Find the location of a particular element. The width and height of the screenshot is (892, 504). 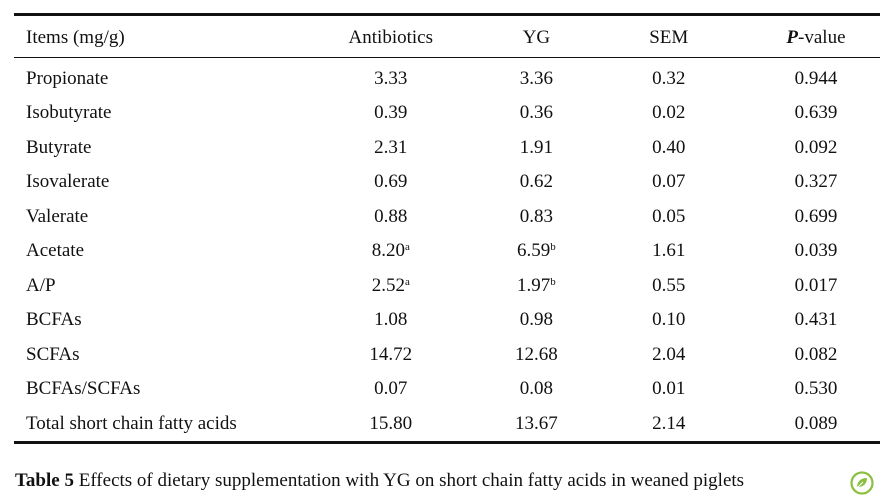

row-p-value-cell: 0.082 is located at coordinates (816, 354).